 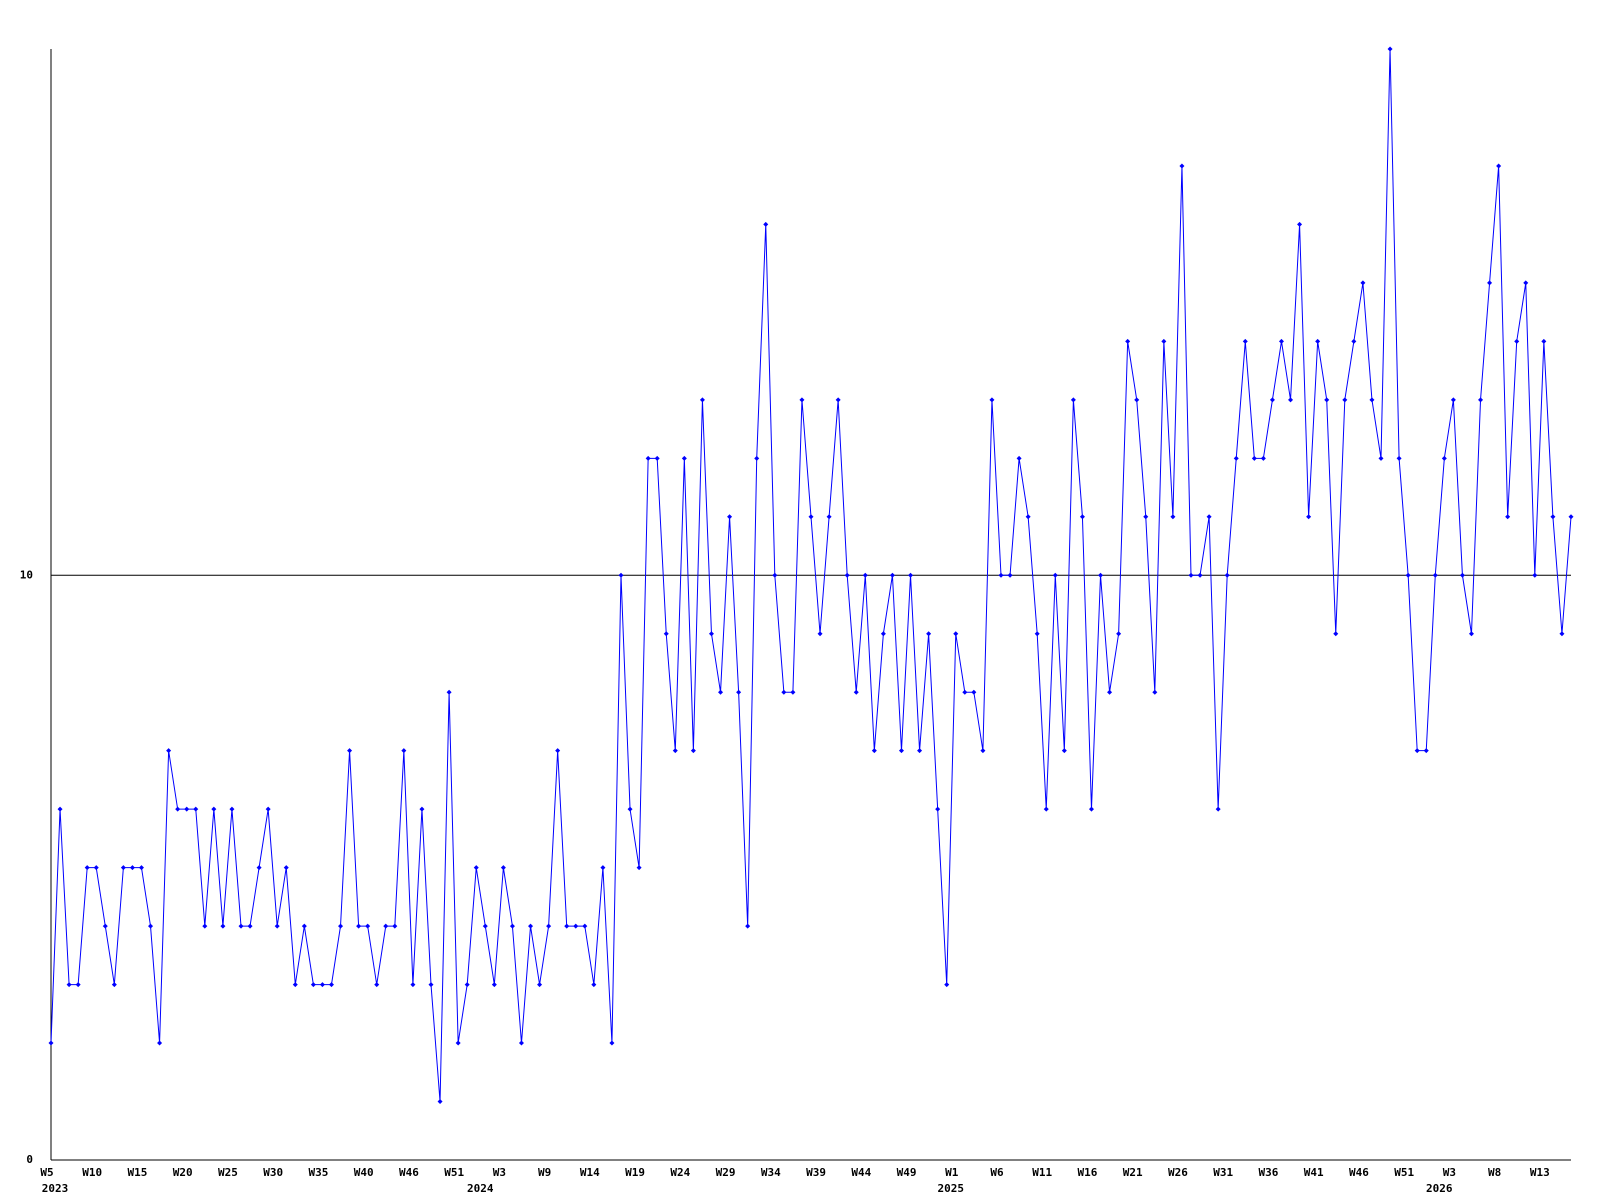 What do you see at coordinates (318, 1172) in the screenshot?
I see `x-tick-label: W35` at bounding box center [318, 1172].